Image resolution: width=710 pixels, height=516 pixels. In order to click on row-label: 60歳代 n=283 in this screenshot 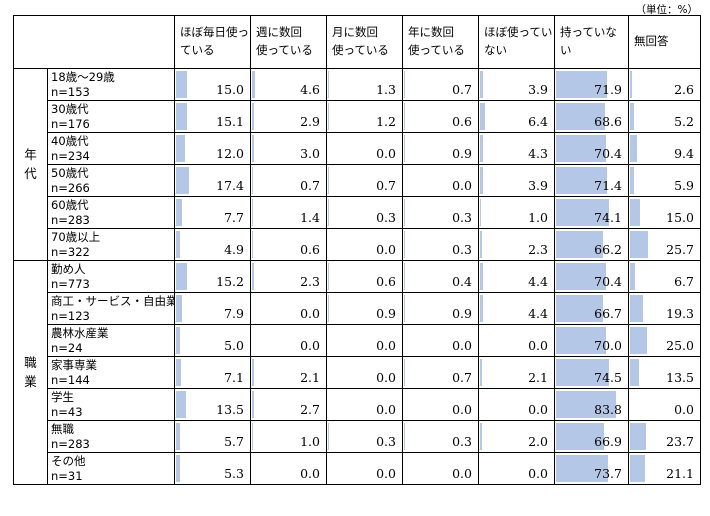, I will do `click(111, 212)`.